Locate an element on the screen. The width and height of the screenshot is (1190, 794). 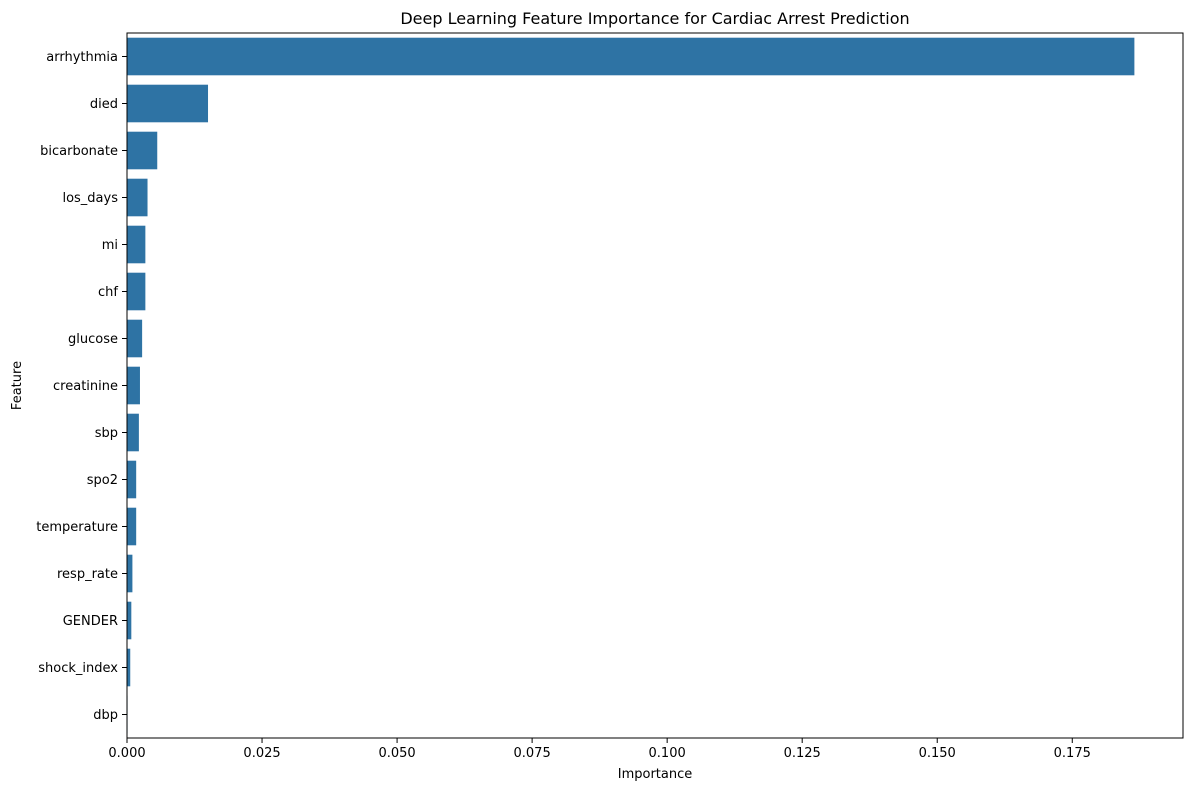
y-tick-label: chf is located at coordinates (108, 292).